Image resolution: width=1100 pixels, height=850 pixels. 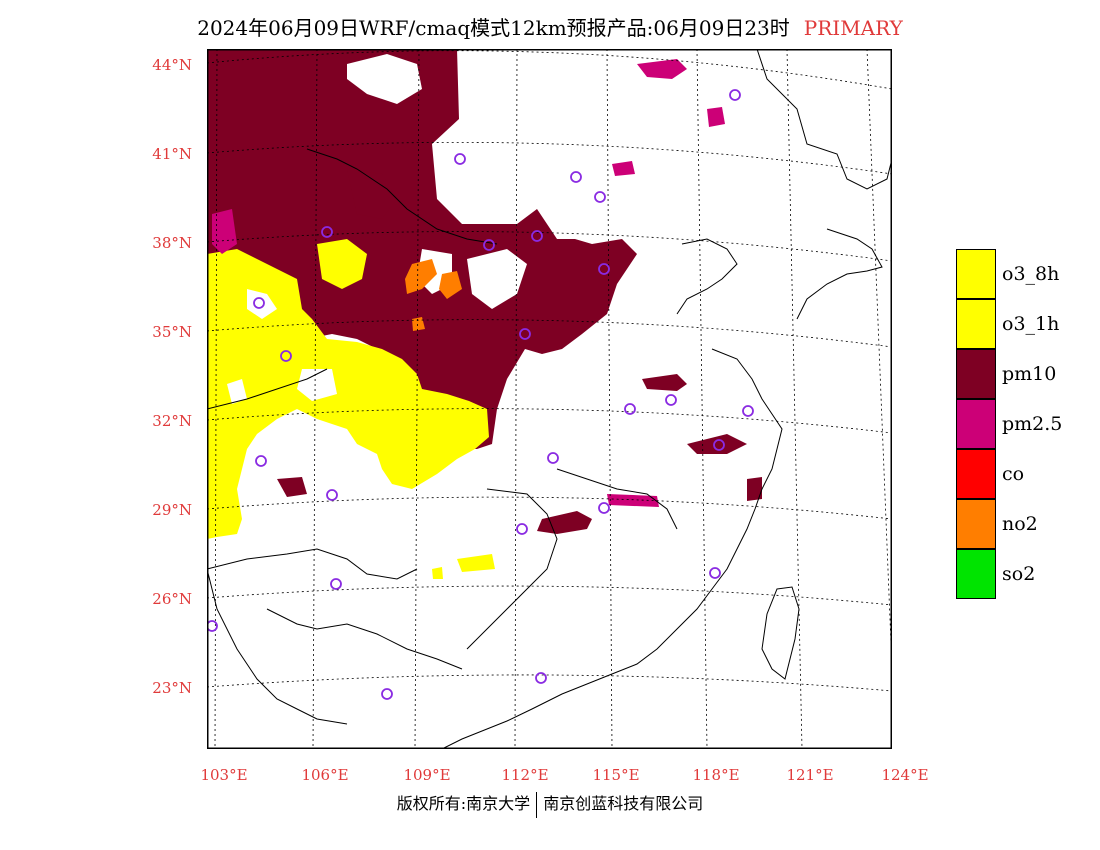 I want to click on legend-item-so2: so2, so click(x=1021, y=574).